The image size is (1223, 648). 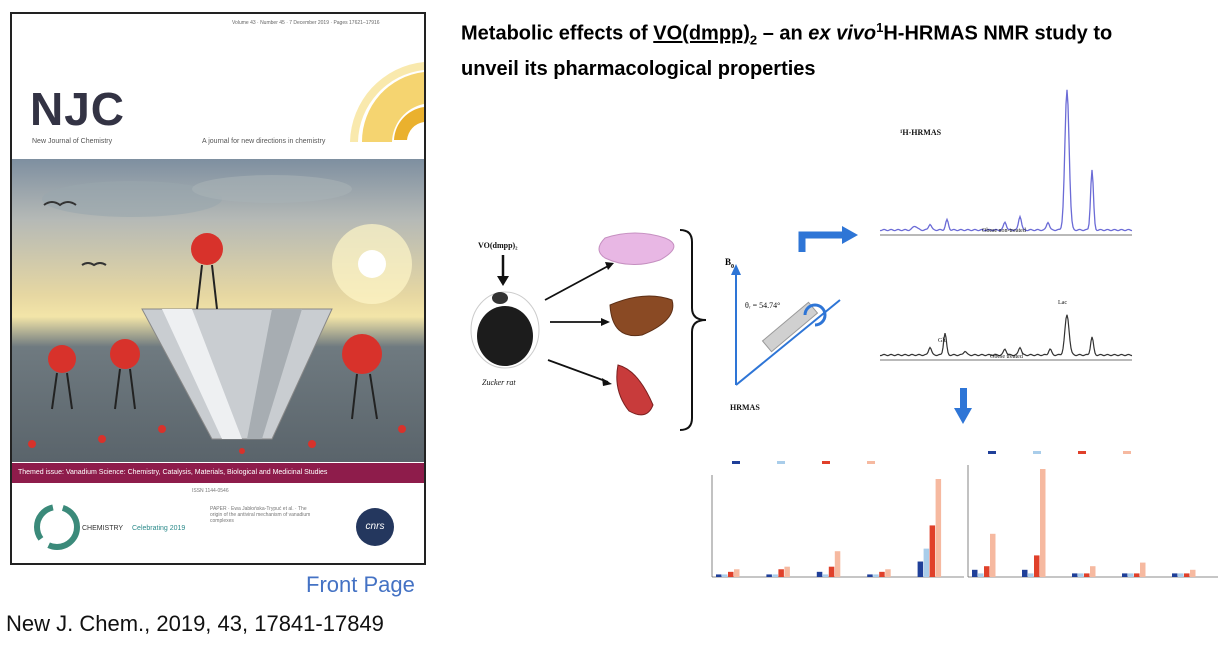 I want to click on peak-glu-bottom: Glu, so click(x=942, y=341).